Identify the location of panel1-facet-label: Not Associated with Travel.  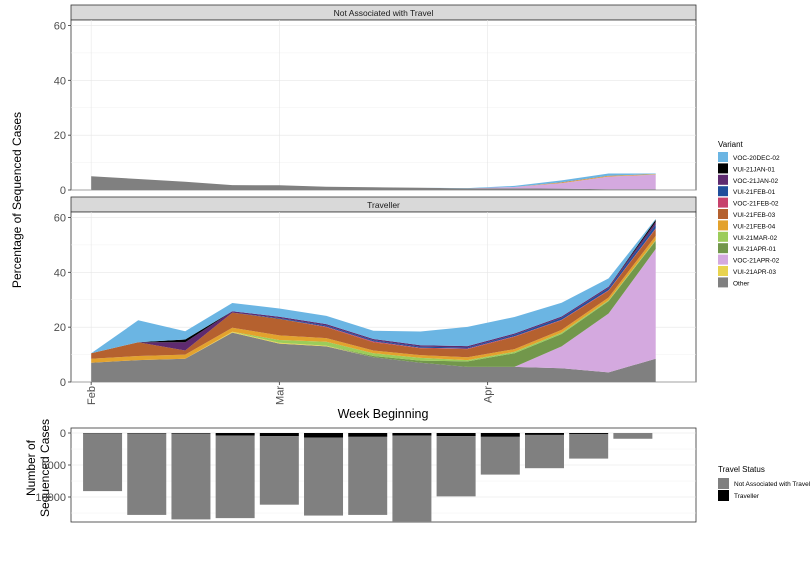
(384, 13).